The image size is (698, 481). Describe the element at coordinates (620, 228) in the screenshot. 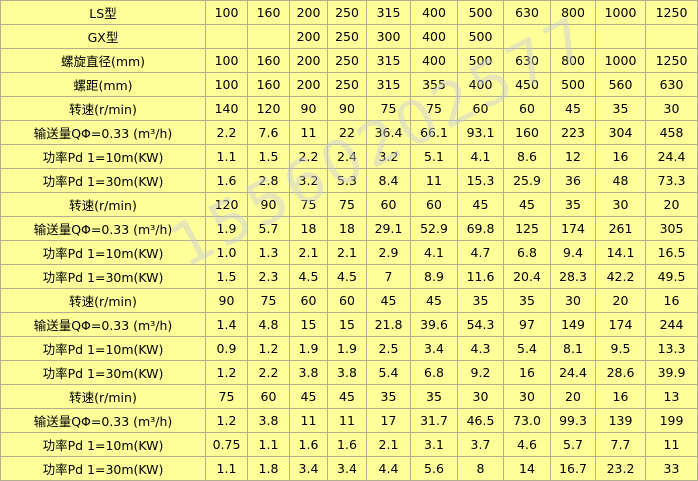

I see `cell: 261` at that location.